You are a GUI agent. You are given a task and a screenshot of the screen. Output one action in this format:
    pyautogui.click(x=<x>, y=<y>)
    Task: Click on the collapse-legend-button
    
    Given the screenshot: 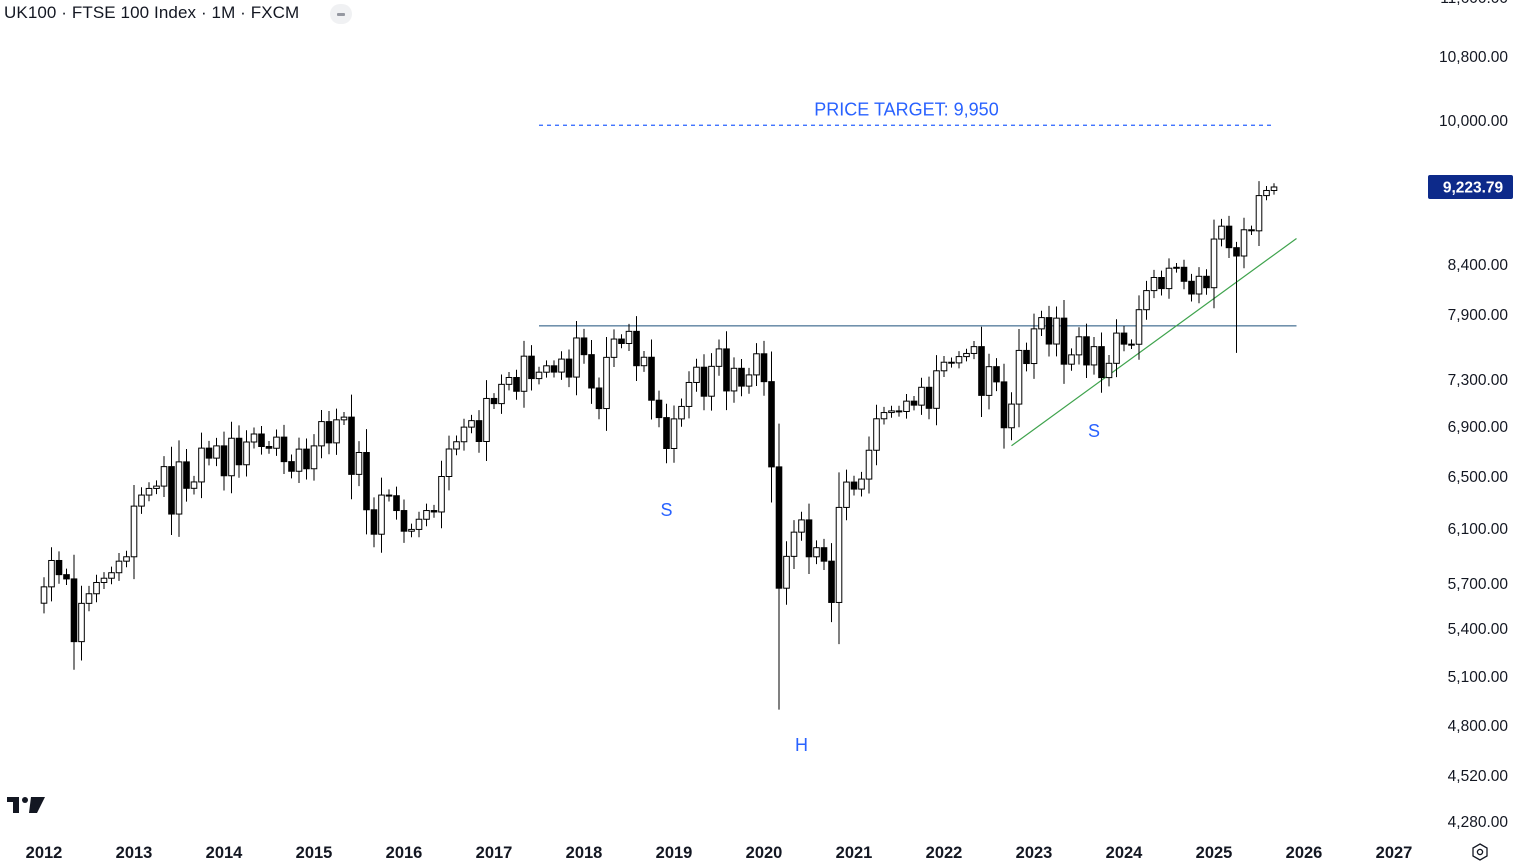 What is the action you would take?
    pyautogui.click(x=341, y=14)
    